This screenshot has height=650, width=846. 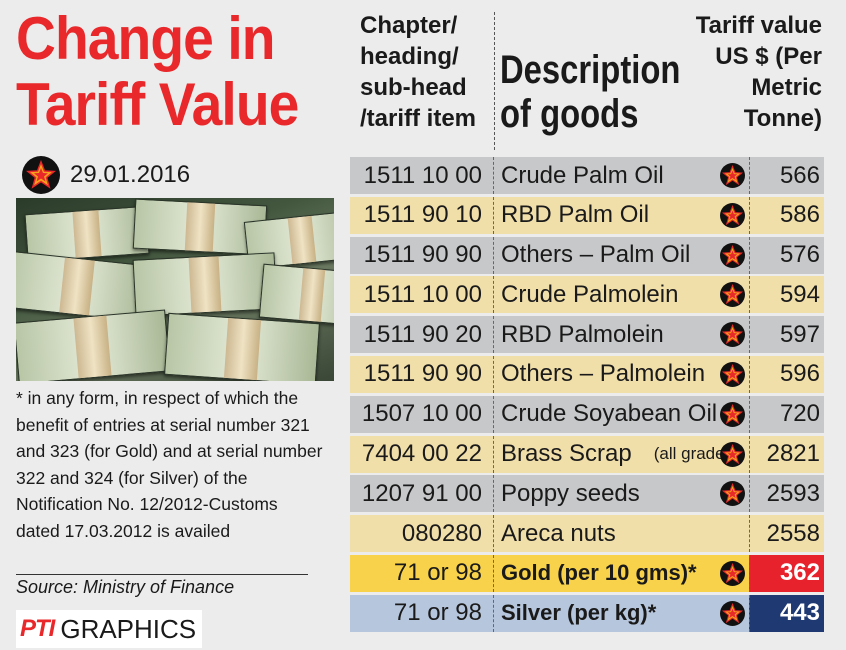 I want to click on goods-description: Crude Soyabean Oil, so click(x=621, y=414).